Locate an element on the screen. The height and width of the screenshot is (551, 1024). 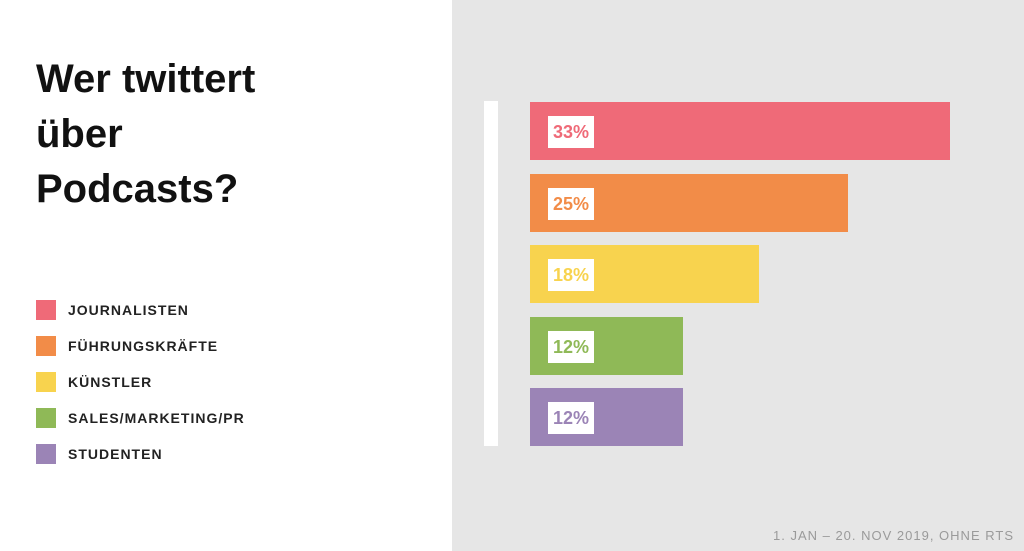
legend-item-fuehrungskraefte: FÜHRUNGSKRÄFTE is located at coordinates (140, 346).